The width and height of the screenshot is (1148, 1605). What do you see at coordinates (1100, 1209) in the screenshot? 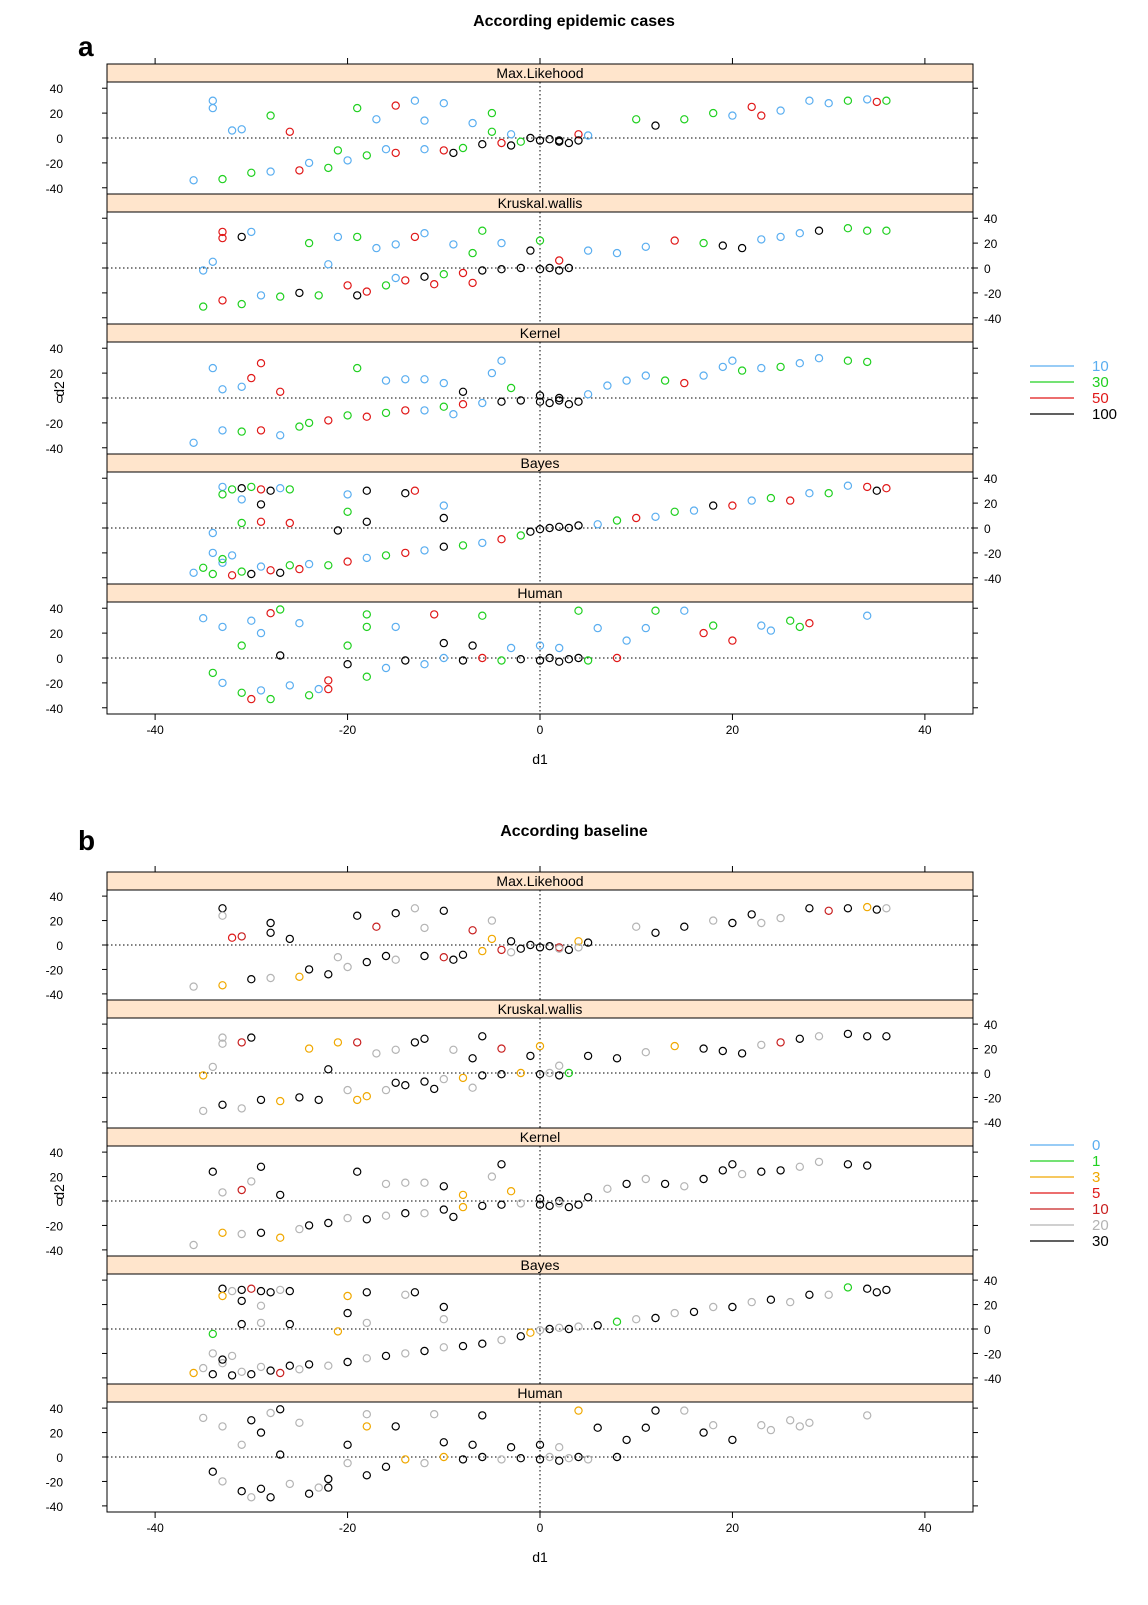
I see `legend-label: 10` at bounding box center [1100, 1209].